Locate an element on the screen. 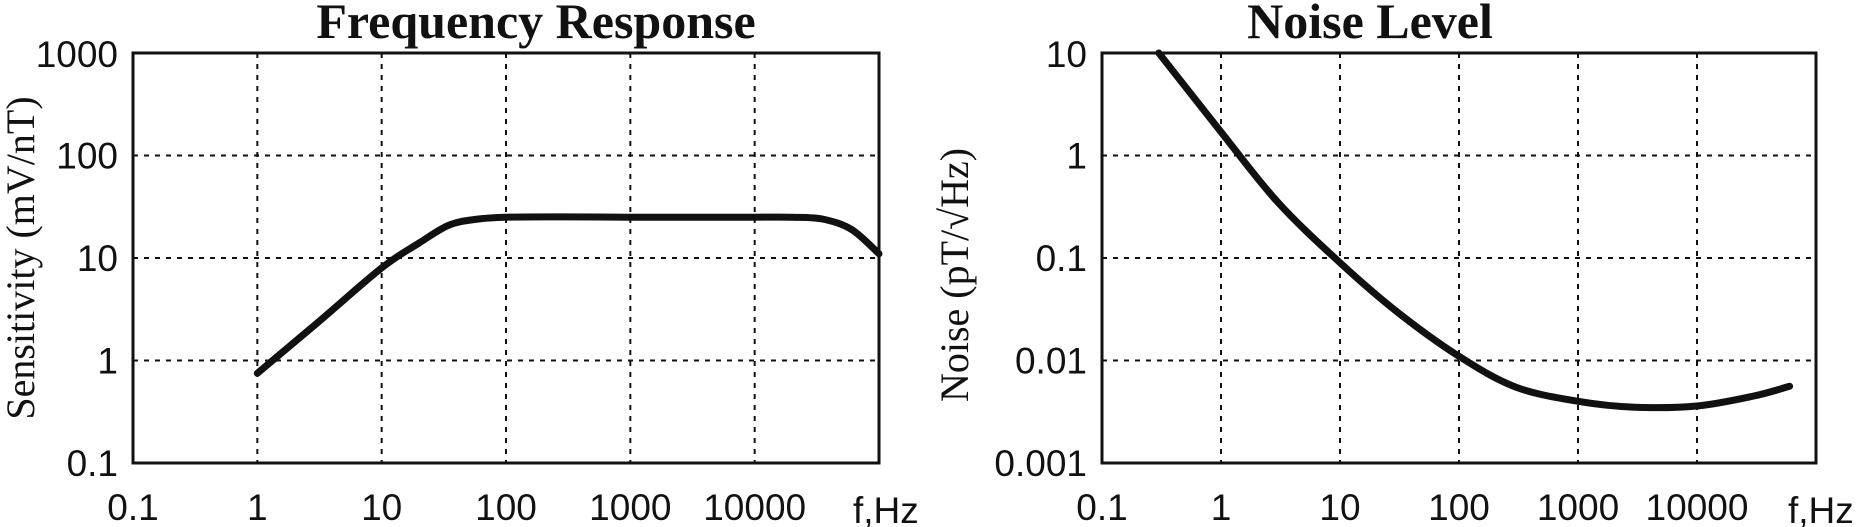 The height and width of the screenshot is (527, 1861). noise-level-x-tick-label: 1000 is located at coordinates (1578, 507).